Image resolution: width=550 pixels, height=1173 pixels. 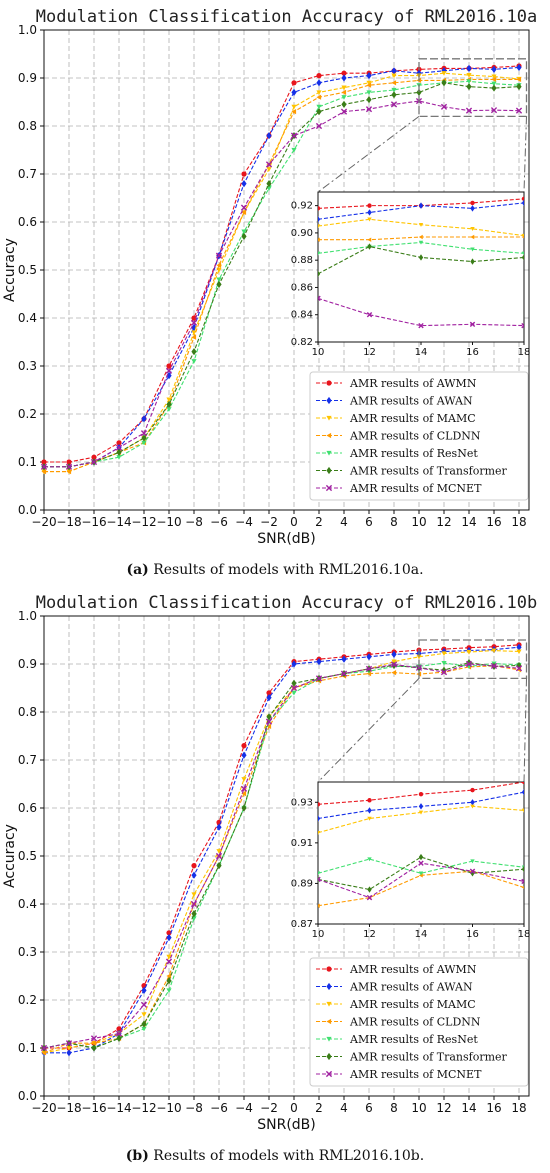 I want to click on y-tick-label: 1.0, so click(x=27, y=616).